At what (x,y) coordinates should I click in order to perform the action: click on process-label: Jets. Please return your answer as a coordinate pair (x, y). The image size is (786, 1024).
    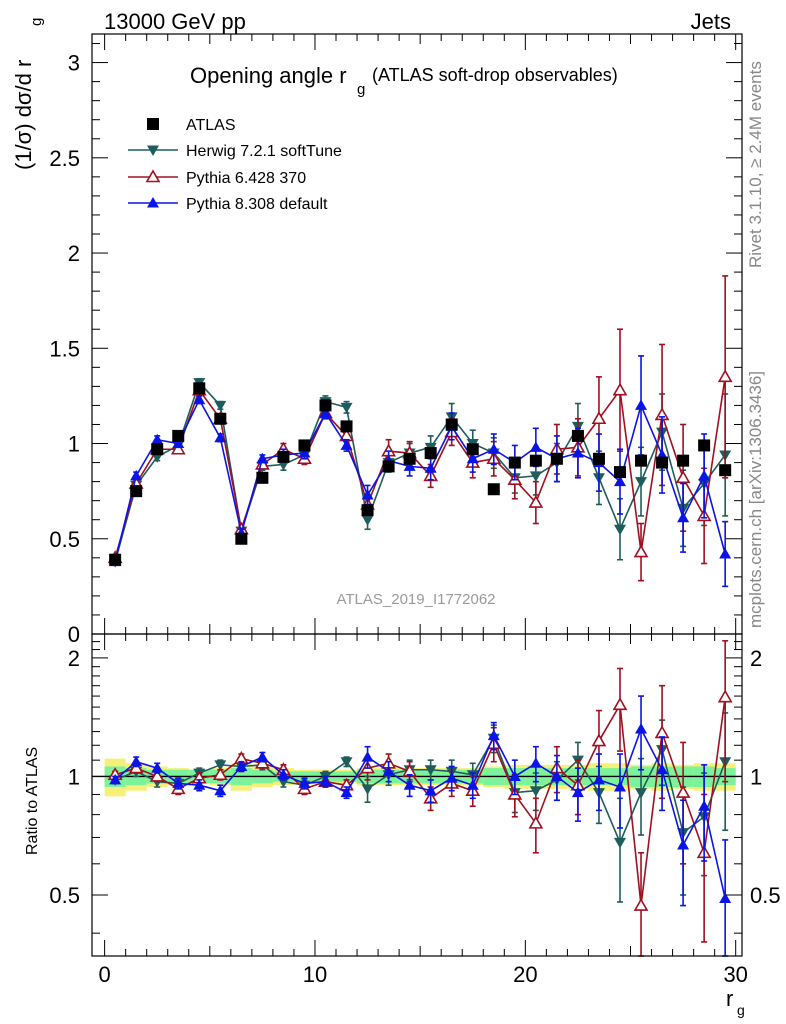
    Looking at the image, I should click on (711, 21).